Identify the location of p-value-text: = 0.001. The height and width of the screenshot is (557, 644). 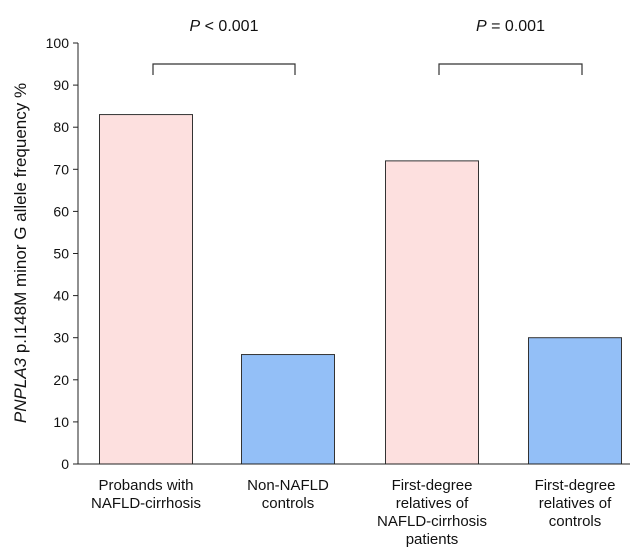
(516, 26).